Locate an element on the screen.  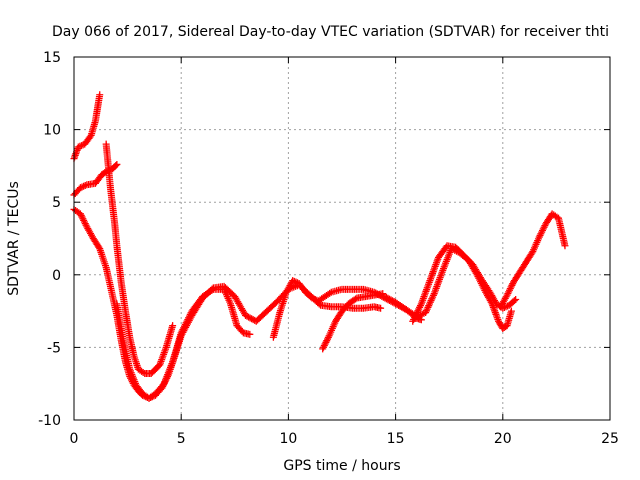
y-tick-label-0: 0 is located at coordinates (56, 276).